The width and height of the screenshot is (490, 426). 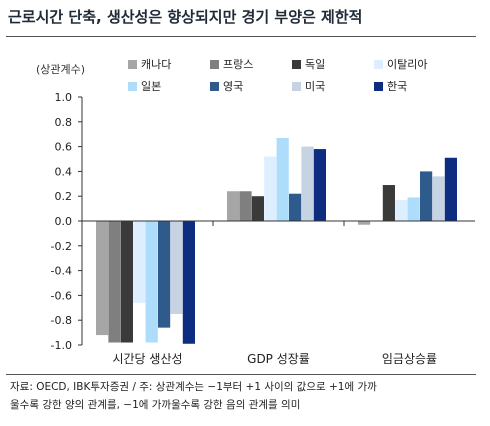 I want to click on y-tick-label: -0.4, so click(x=61, y=271).